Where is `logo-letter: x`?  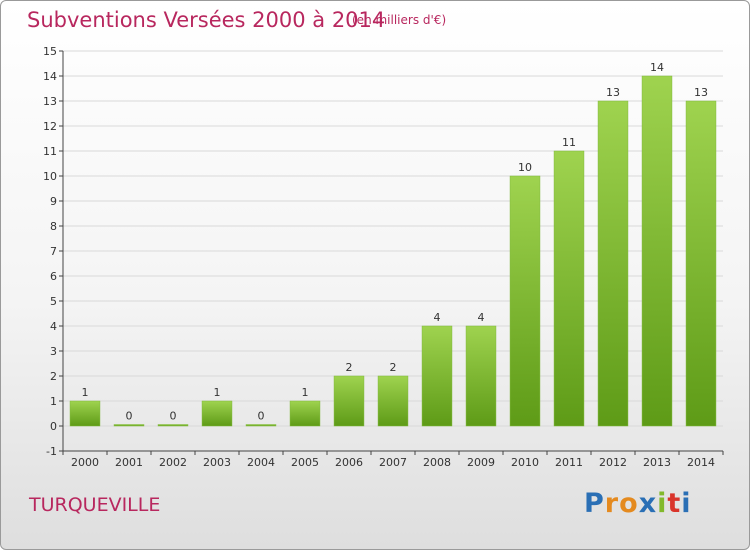 logo-letter: x is located at coordinates (648, 503).